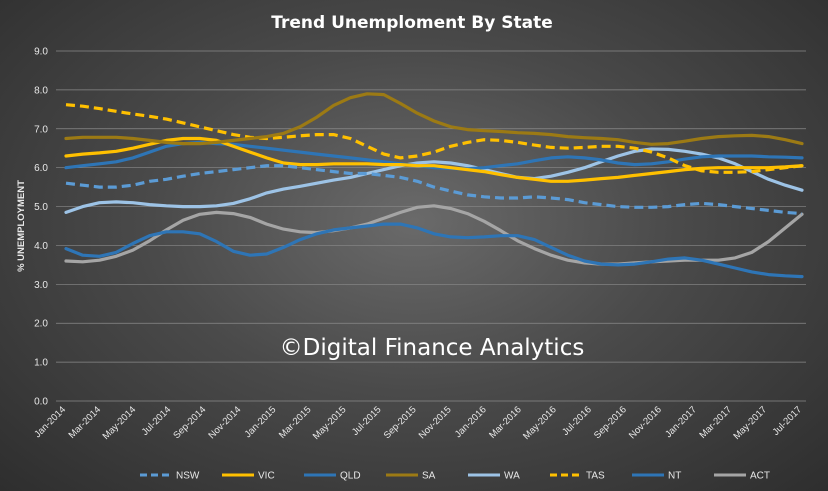  I want to click on legend-label-qld: QLD, so click(350, 476).